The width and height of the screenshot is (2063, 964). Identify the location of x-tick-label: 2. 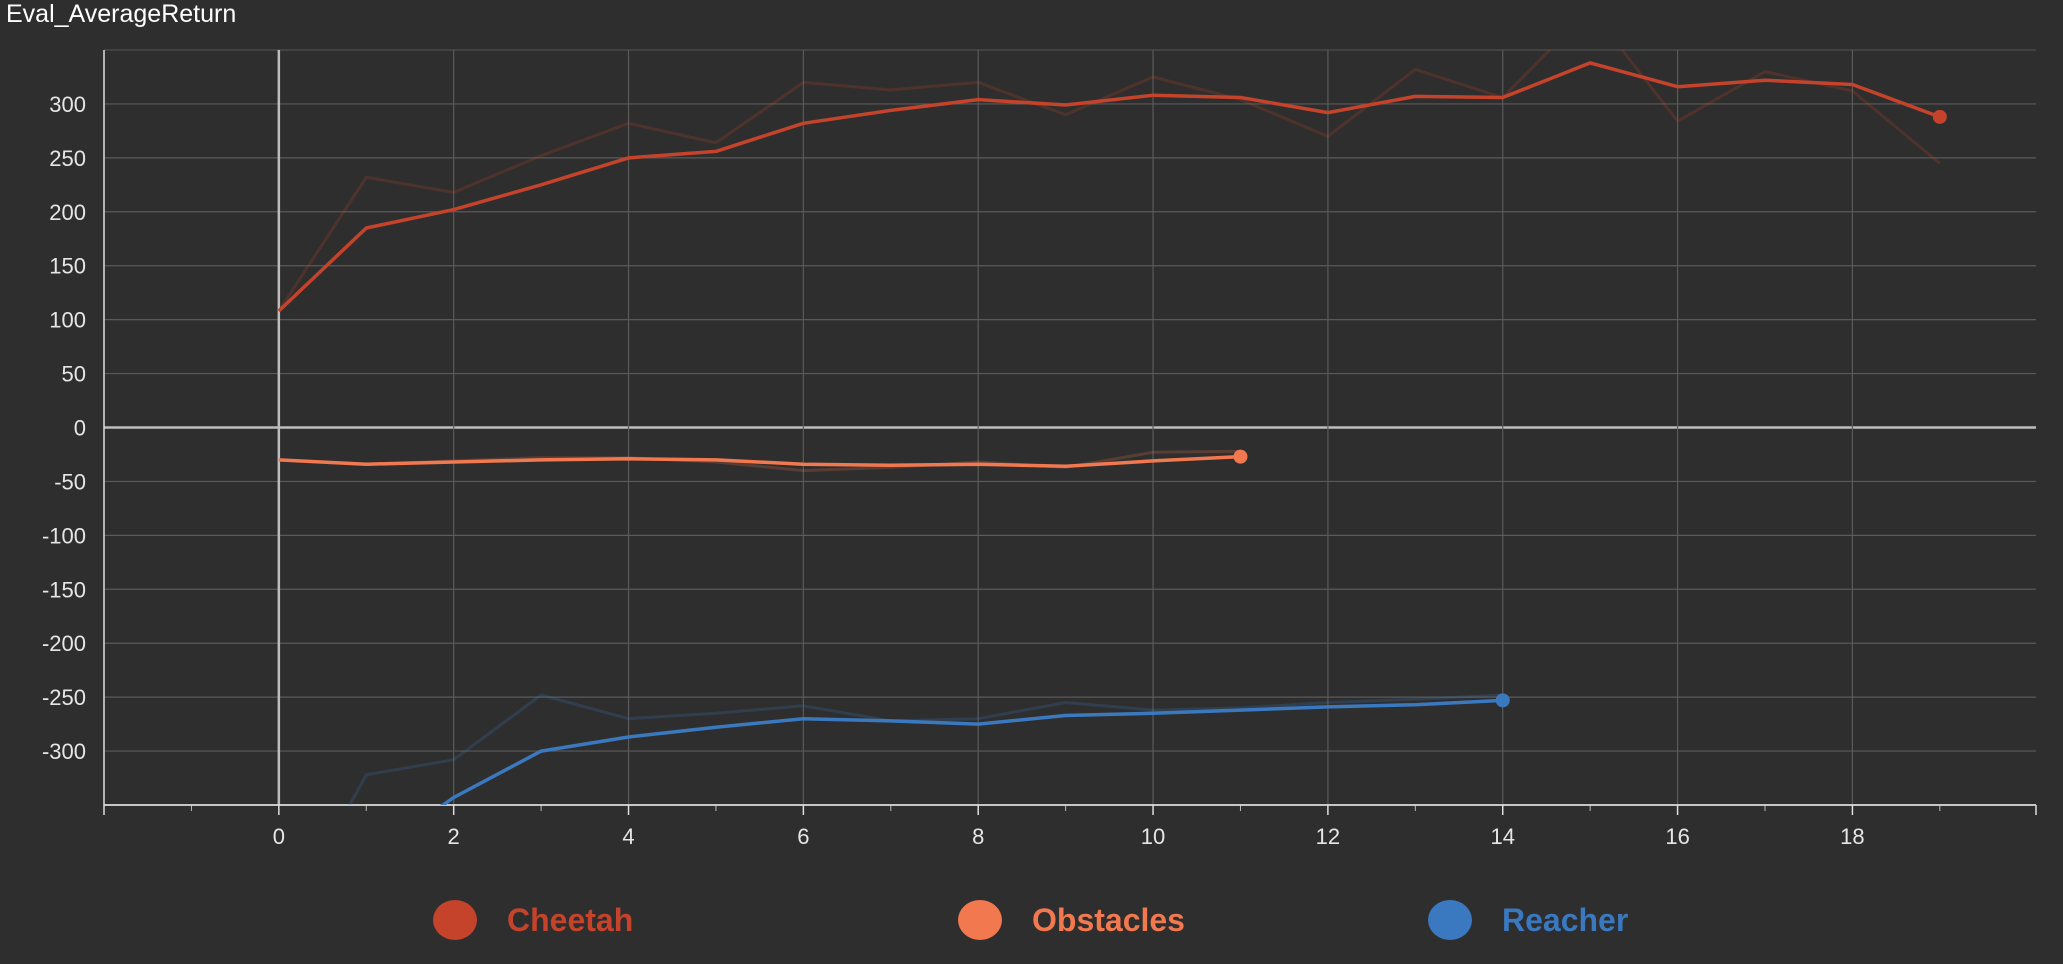
(454, 836).